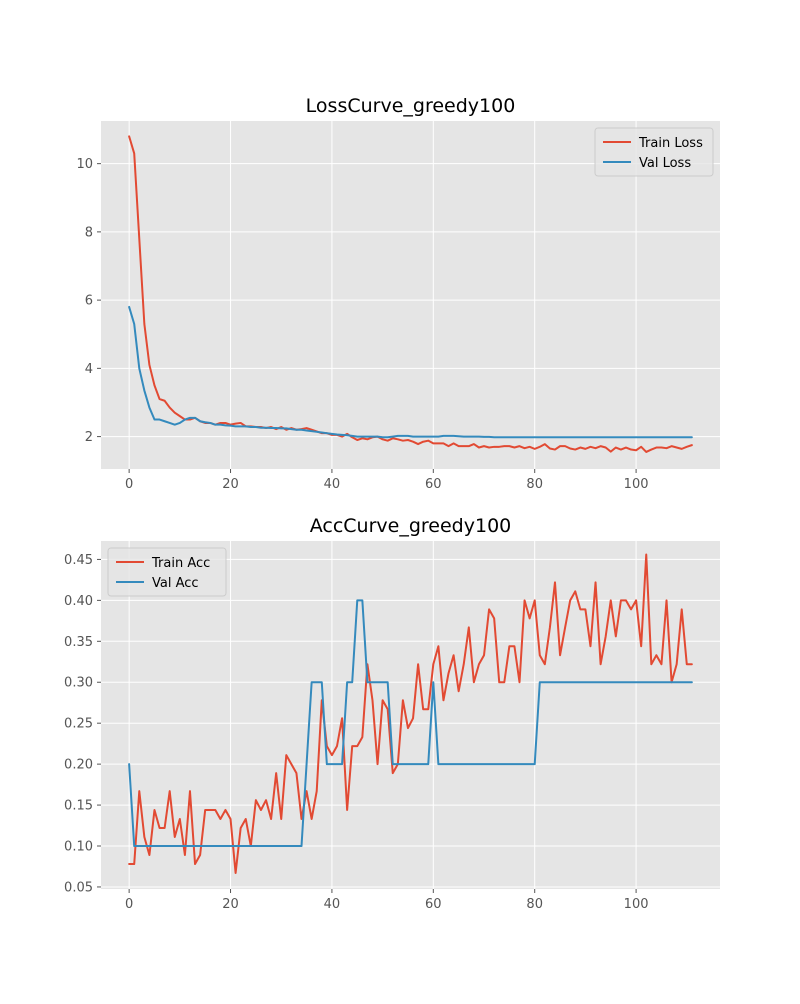  What do you see at coordinates (78, 847) in the screenshot?
I see `y-tick-label: 0.10` at bounding box center [78, 847].